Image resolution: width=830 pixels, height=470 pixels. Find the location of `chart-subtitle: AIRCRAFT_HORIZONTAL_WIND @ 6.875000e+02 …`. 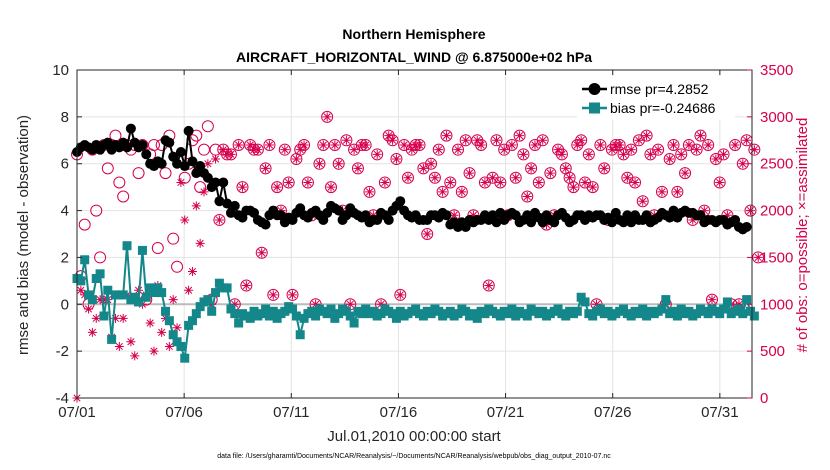

chart-subtitle: AIRCRAFT_HORIZONTAL_WIND @ 6.875000e+02 … is located at coordinates (414, 57).